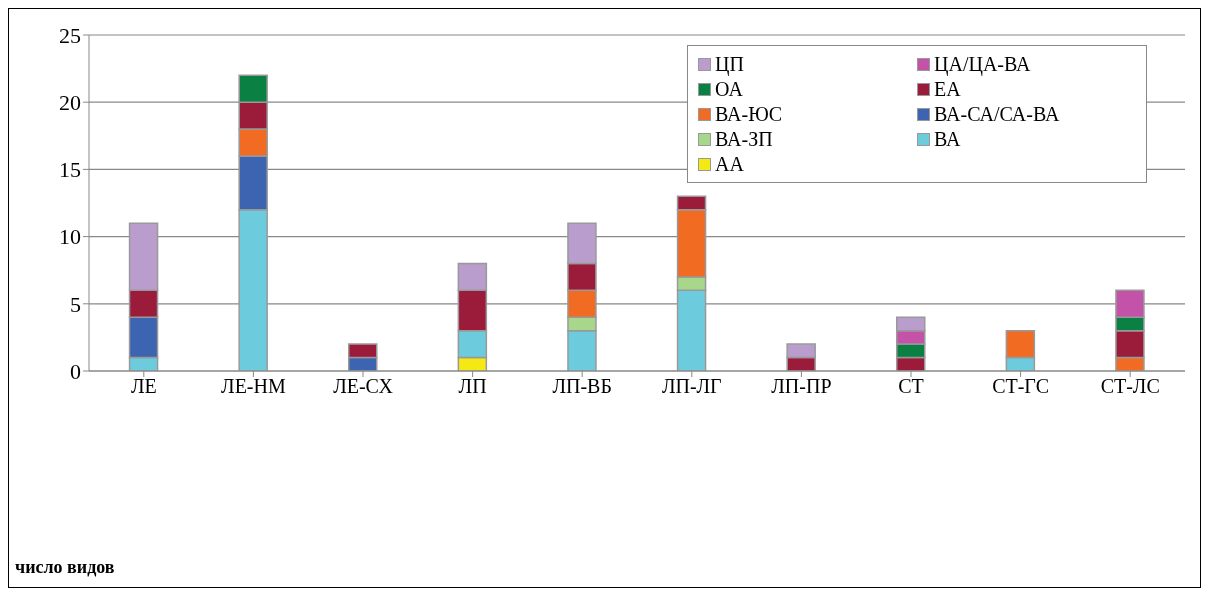 This screenshot has height=596, width=1209. Describe the element at coordinates (253, 386) in the screenshot. I see `x-tick-label: ЛЕ-НМ` at that location.